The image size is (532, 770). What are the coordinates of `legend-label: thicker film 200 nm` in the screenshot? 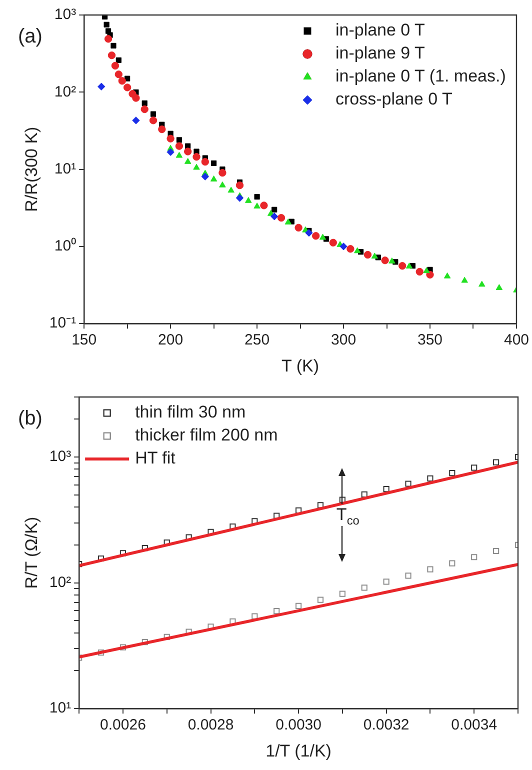 It's located at (206, 435).